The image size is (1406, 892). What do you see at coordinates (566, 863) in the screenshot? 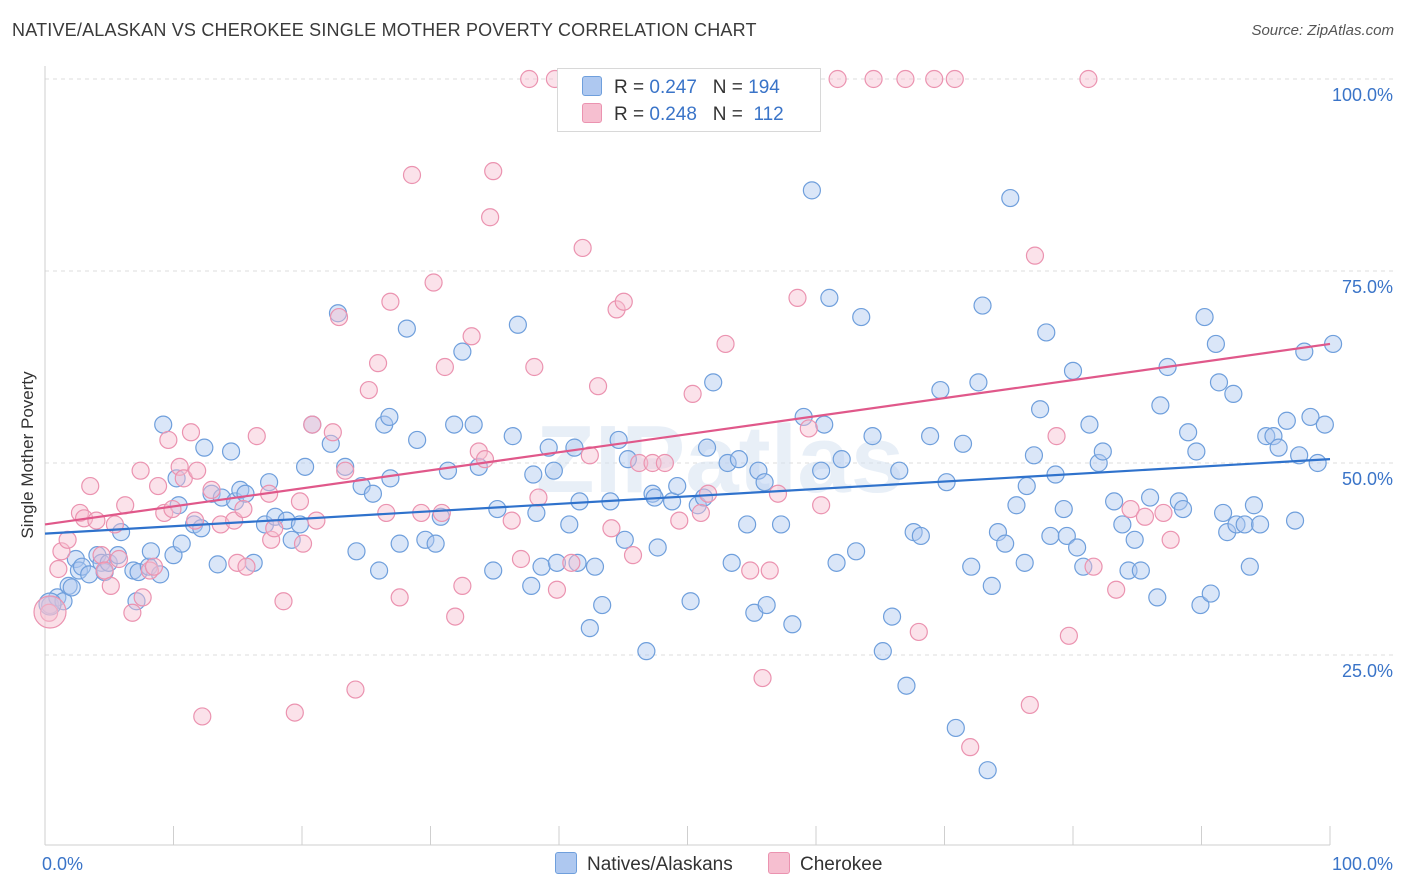
I see `legend-swatch-blue` at bounding box center [566, 863].